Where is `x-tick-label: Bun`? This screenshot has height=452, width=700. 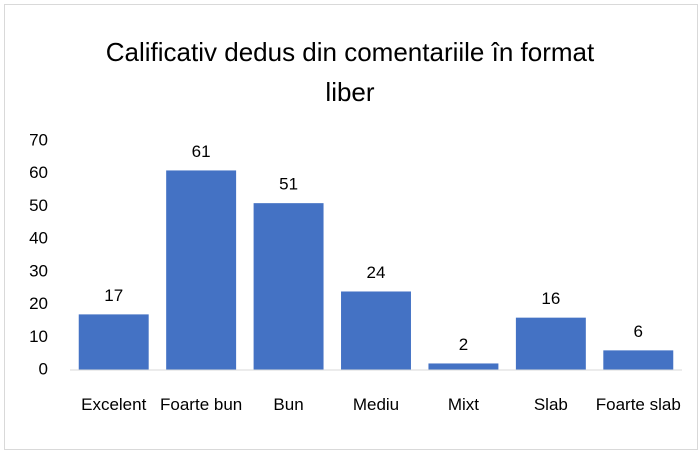
x-tick-label: Bun is located at coordinates (288, 404).